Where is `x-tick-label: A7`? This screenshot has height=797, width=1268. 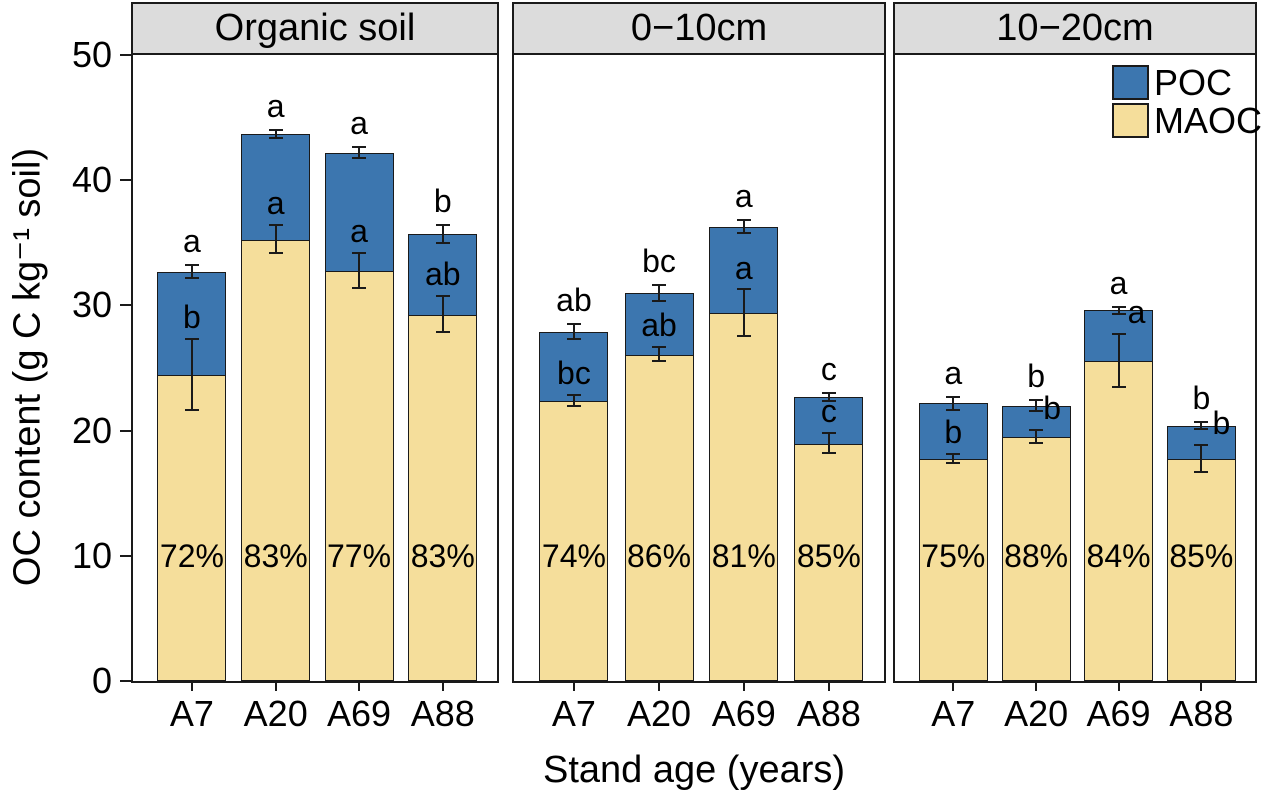 x-tick-label: A7 is located at coordinates (953, 713).